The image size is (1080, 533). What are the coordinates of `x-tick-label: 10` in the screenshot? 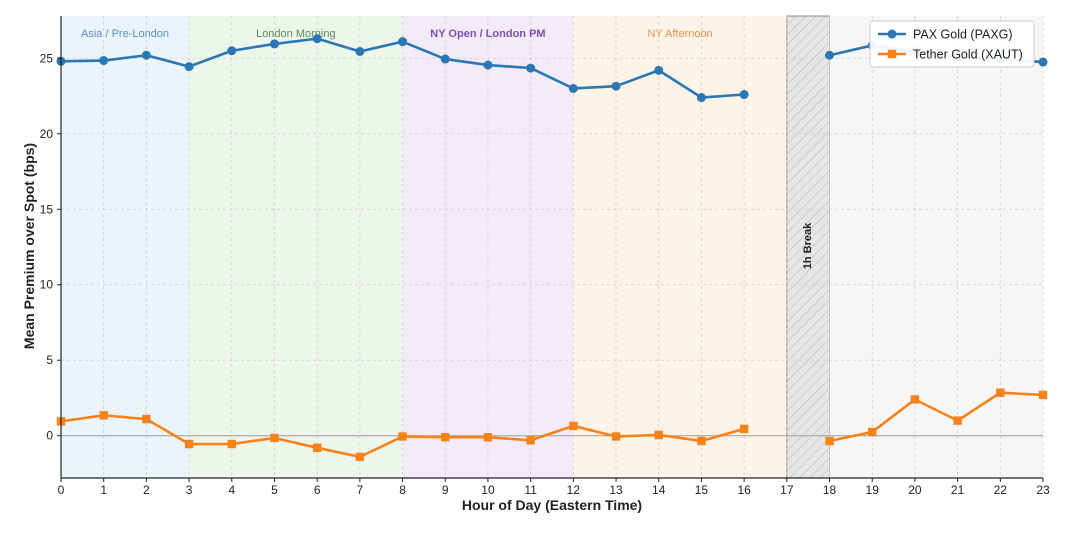 It's located at (488, 490).